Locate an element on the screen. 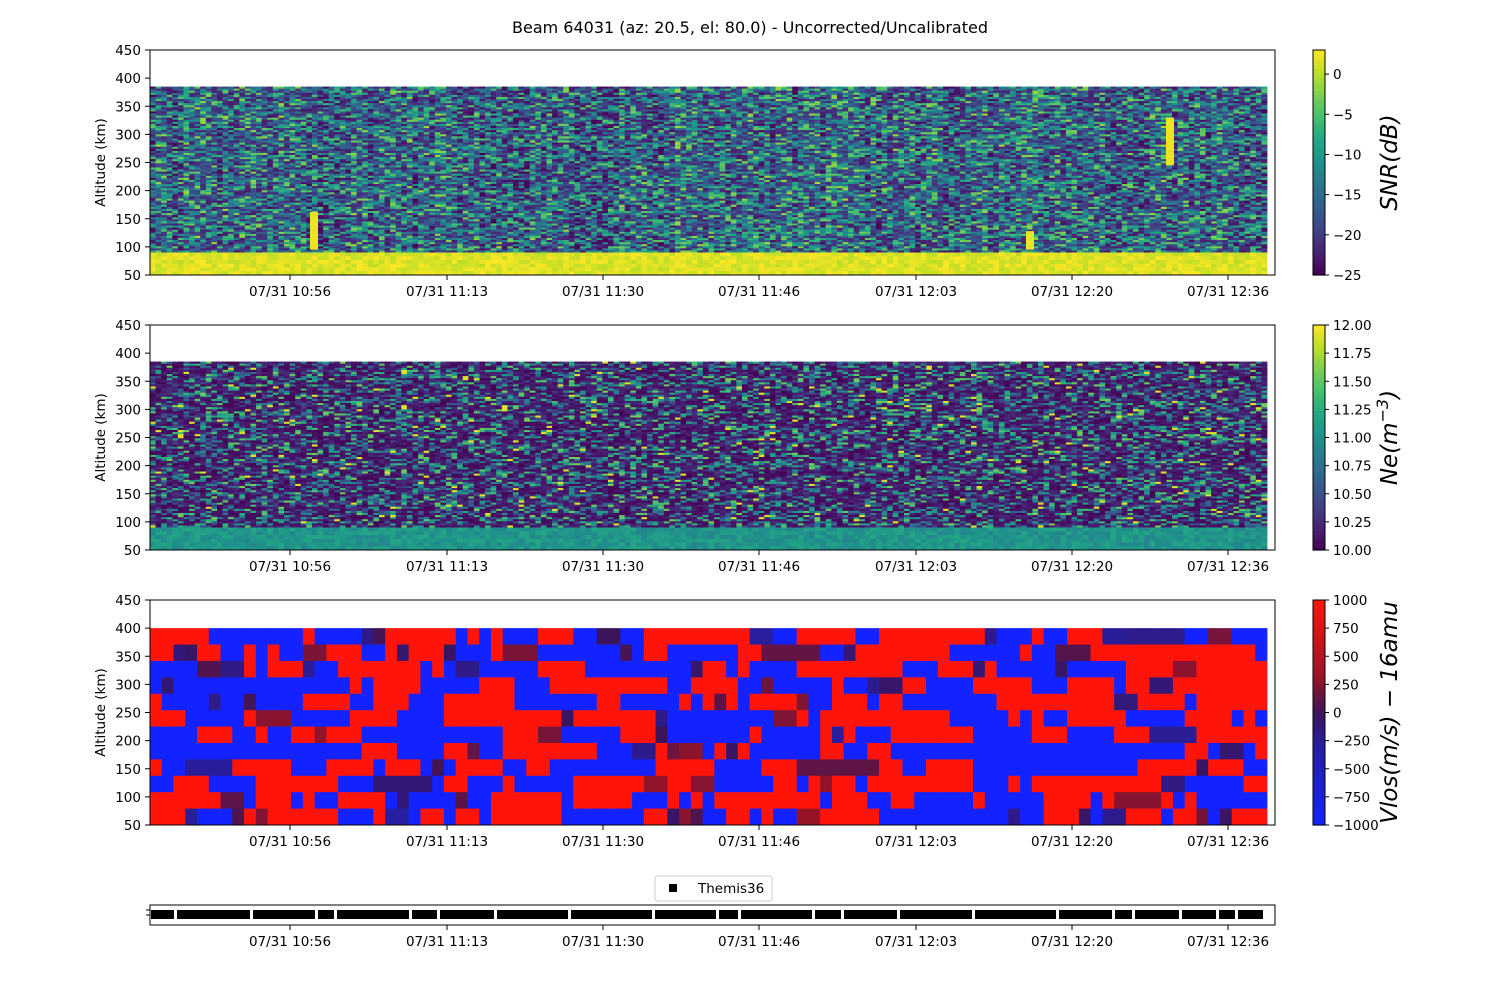 The image size is (1500, 1000). snr-heatmap is located at coordinates (708, 181).